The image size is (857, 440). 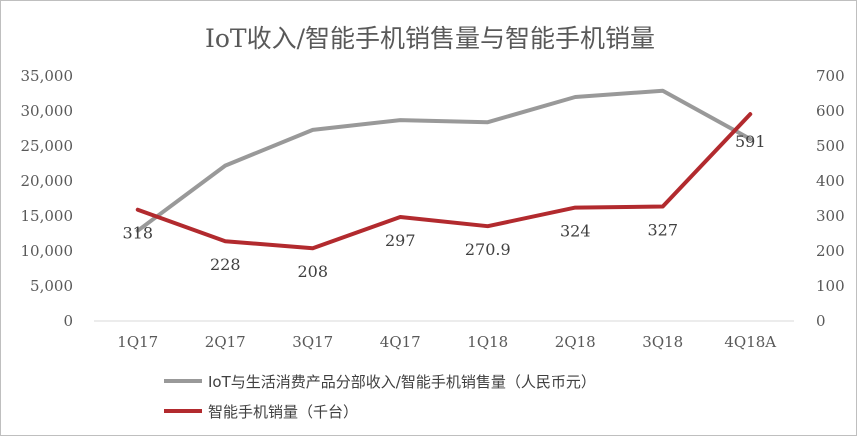 What do you see at coordinates (225, 342) in the screenshot?
I see `x-tick-label: 2Q17` at bounding box center [225, 342].